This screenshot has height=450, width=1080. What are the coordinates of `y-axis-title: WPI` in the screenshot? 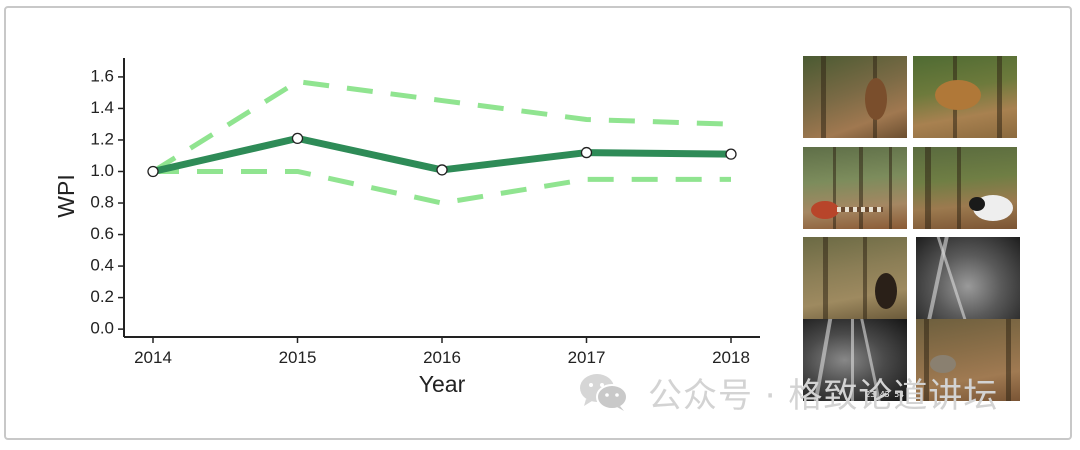 It's located at (66, 195).